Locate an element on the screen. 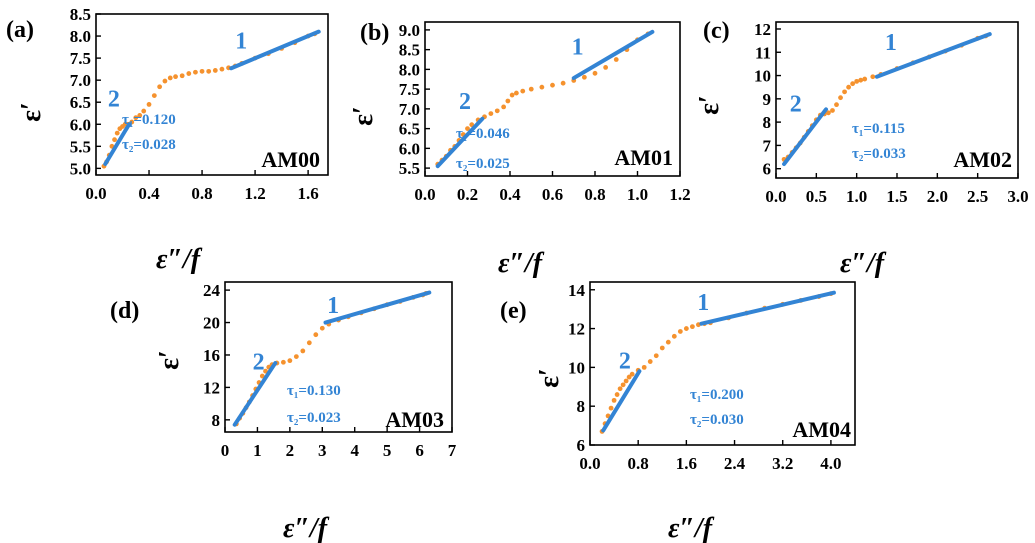 This screenshot has height=543, width=1035. panel-b-xtick-label: 1.0 is located at coordinates (637, 194).